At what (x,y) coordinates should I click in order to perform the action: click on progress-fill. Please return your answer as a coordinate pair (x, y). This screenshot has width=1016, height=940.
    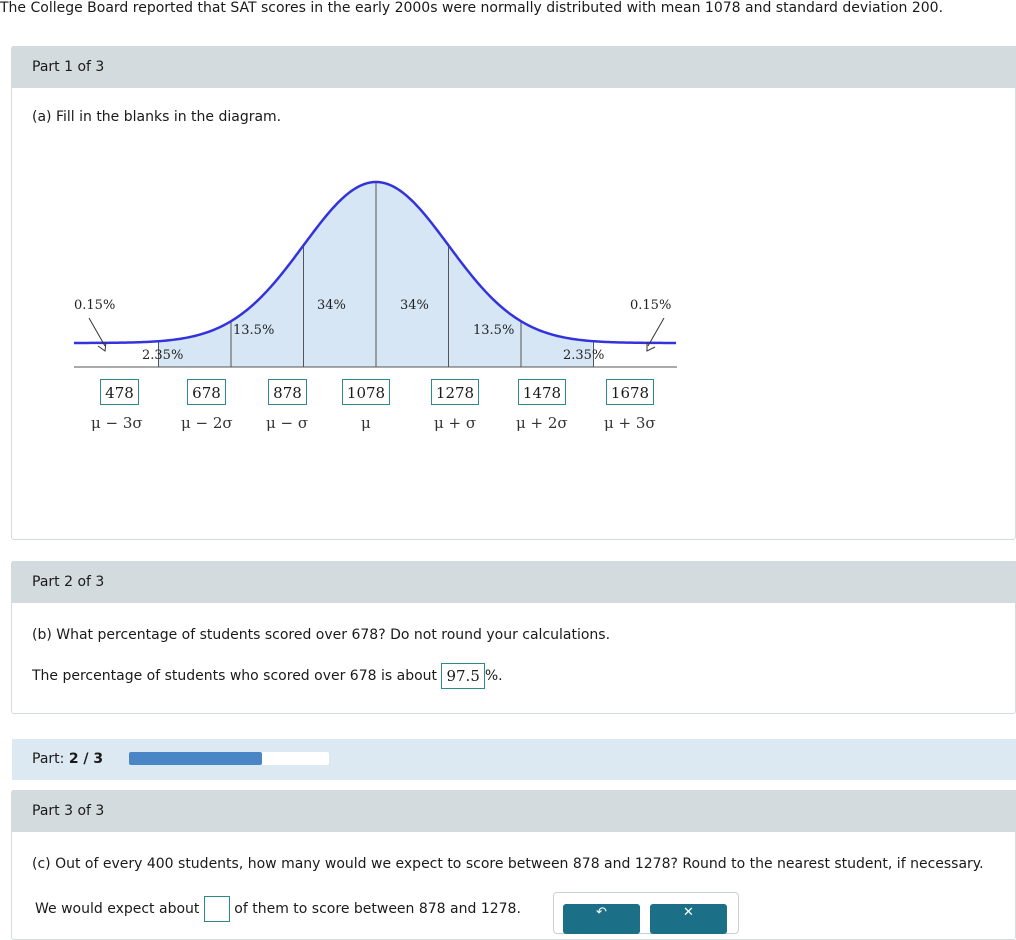
    Looking at the image, I should click on (196, 758).